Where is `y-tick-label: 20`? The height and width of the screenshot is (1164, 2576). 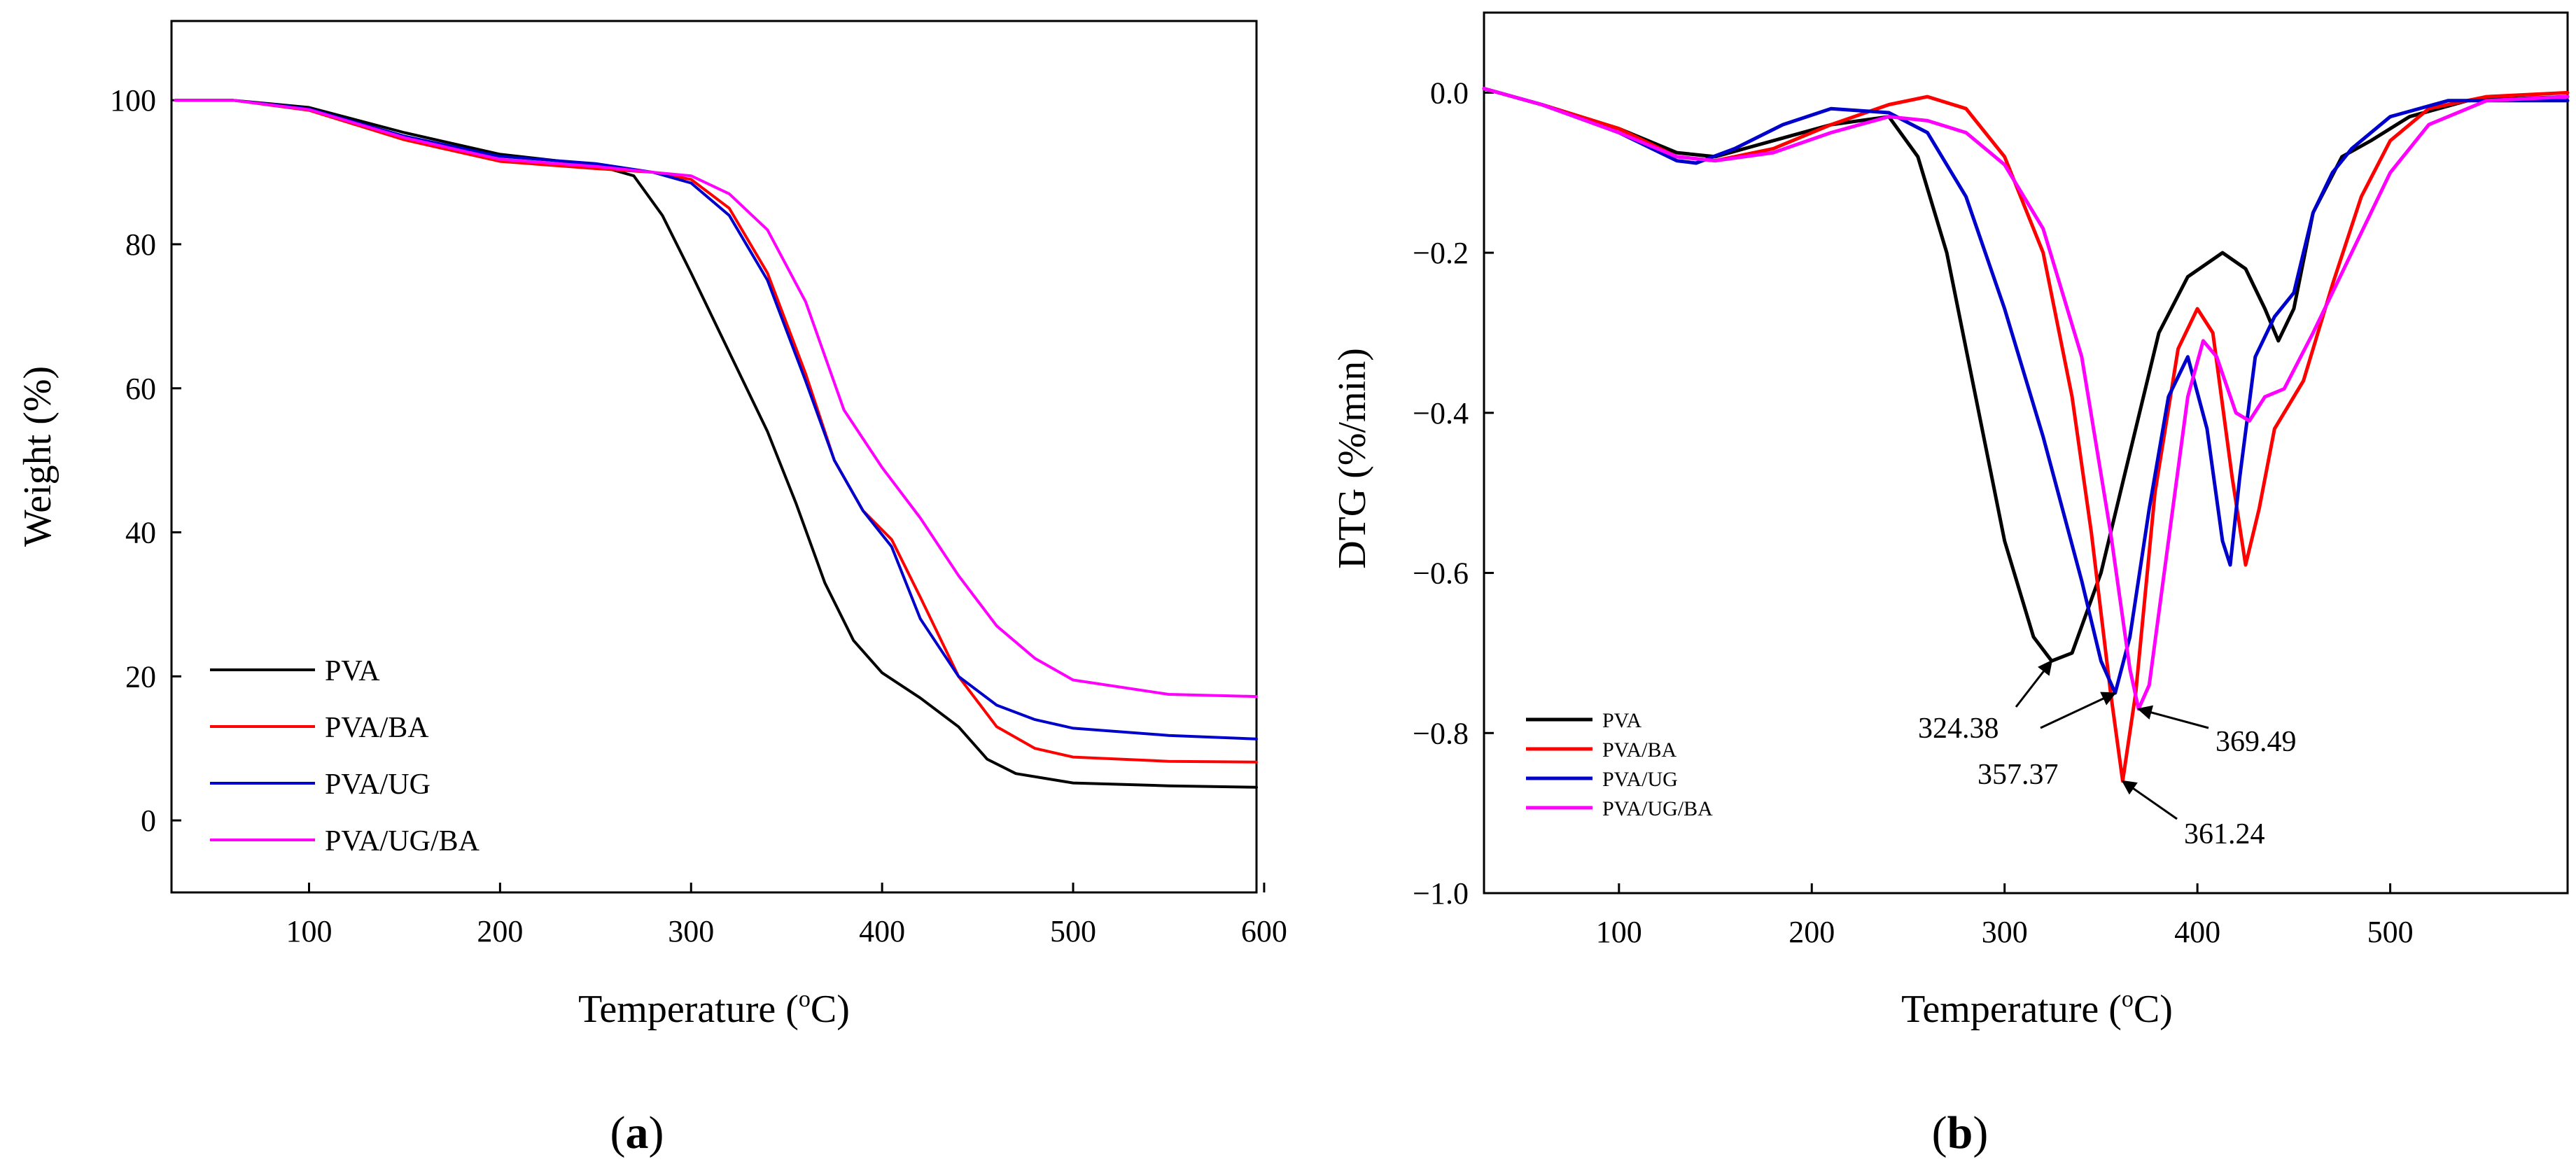
y-tick-label: 20 is located at coordinates (140, 676).